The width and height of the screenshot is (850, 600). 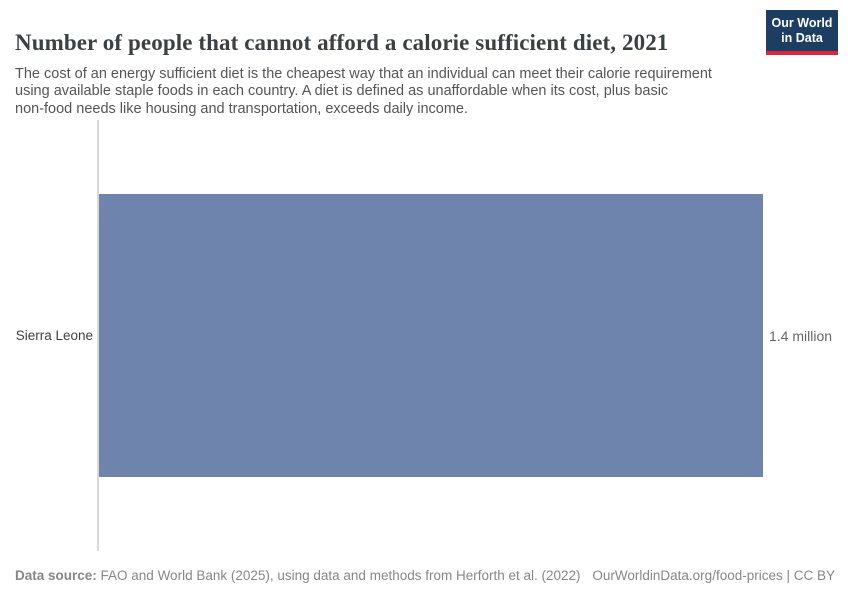 I want to click on bar-value-label: 1.4 million, so click(x=801, y=336).